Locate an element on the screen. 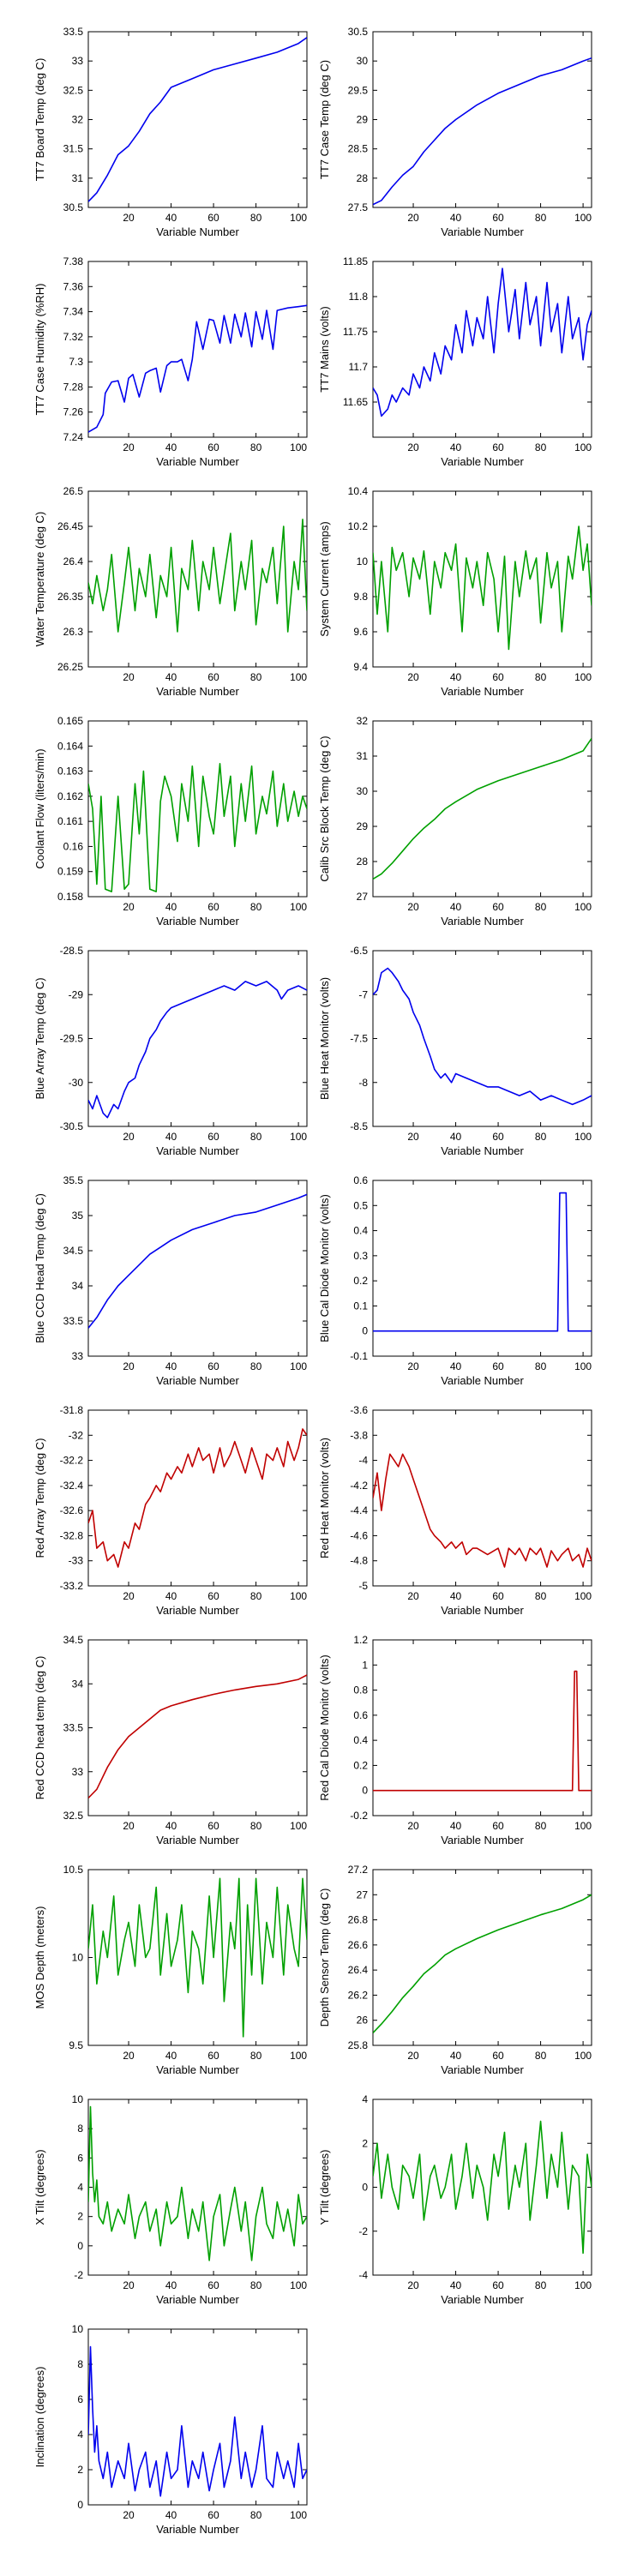 The width and height of the screenshot is (643, 2576). y-tick-label: 0.6 is located at coordinates (360, 1180).